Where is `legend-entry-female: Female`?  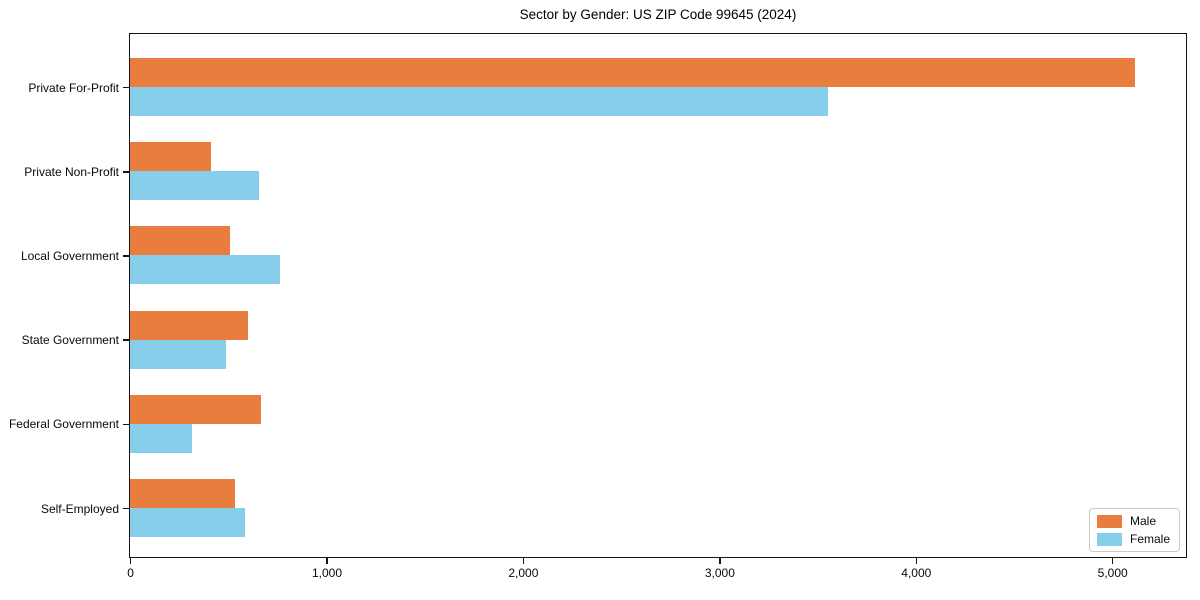
legend-entry-female: Female is located at coordinates (1133, 539).